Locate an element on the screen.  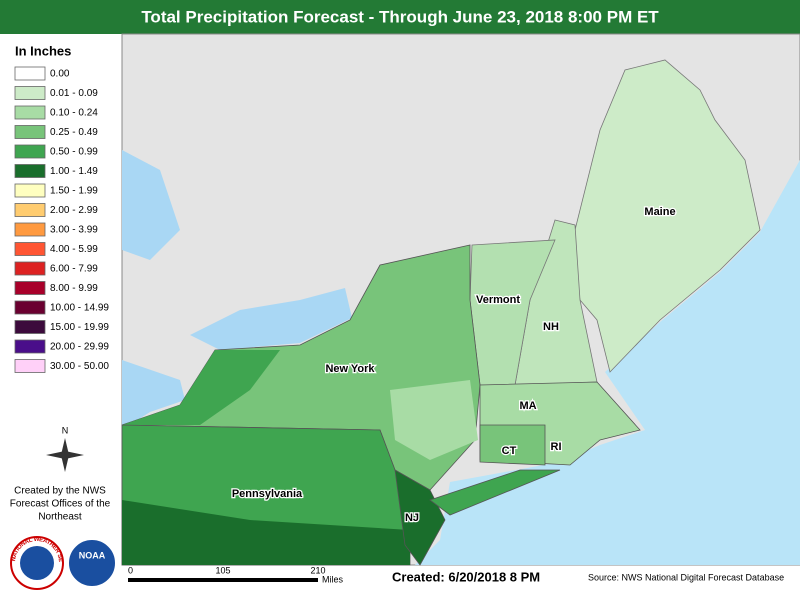
state-label: NJ is located at coordinates (412, 518).